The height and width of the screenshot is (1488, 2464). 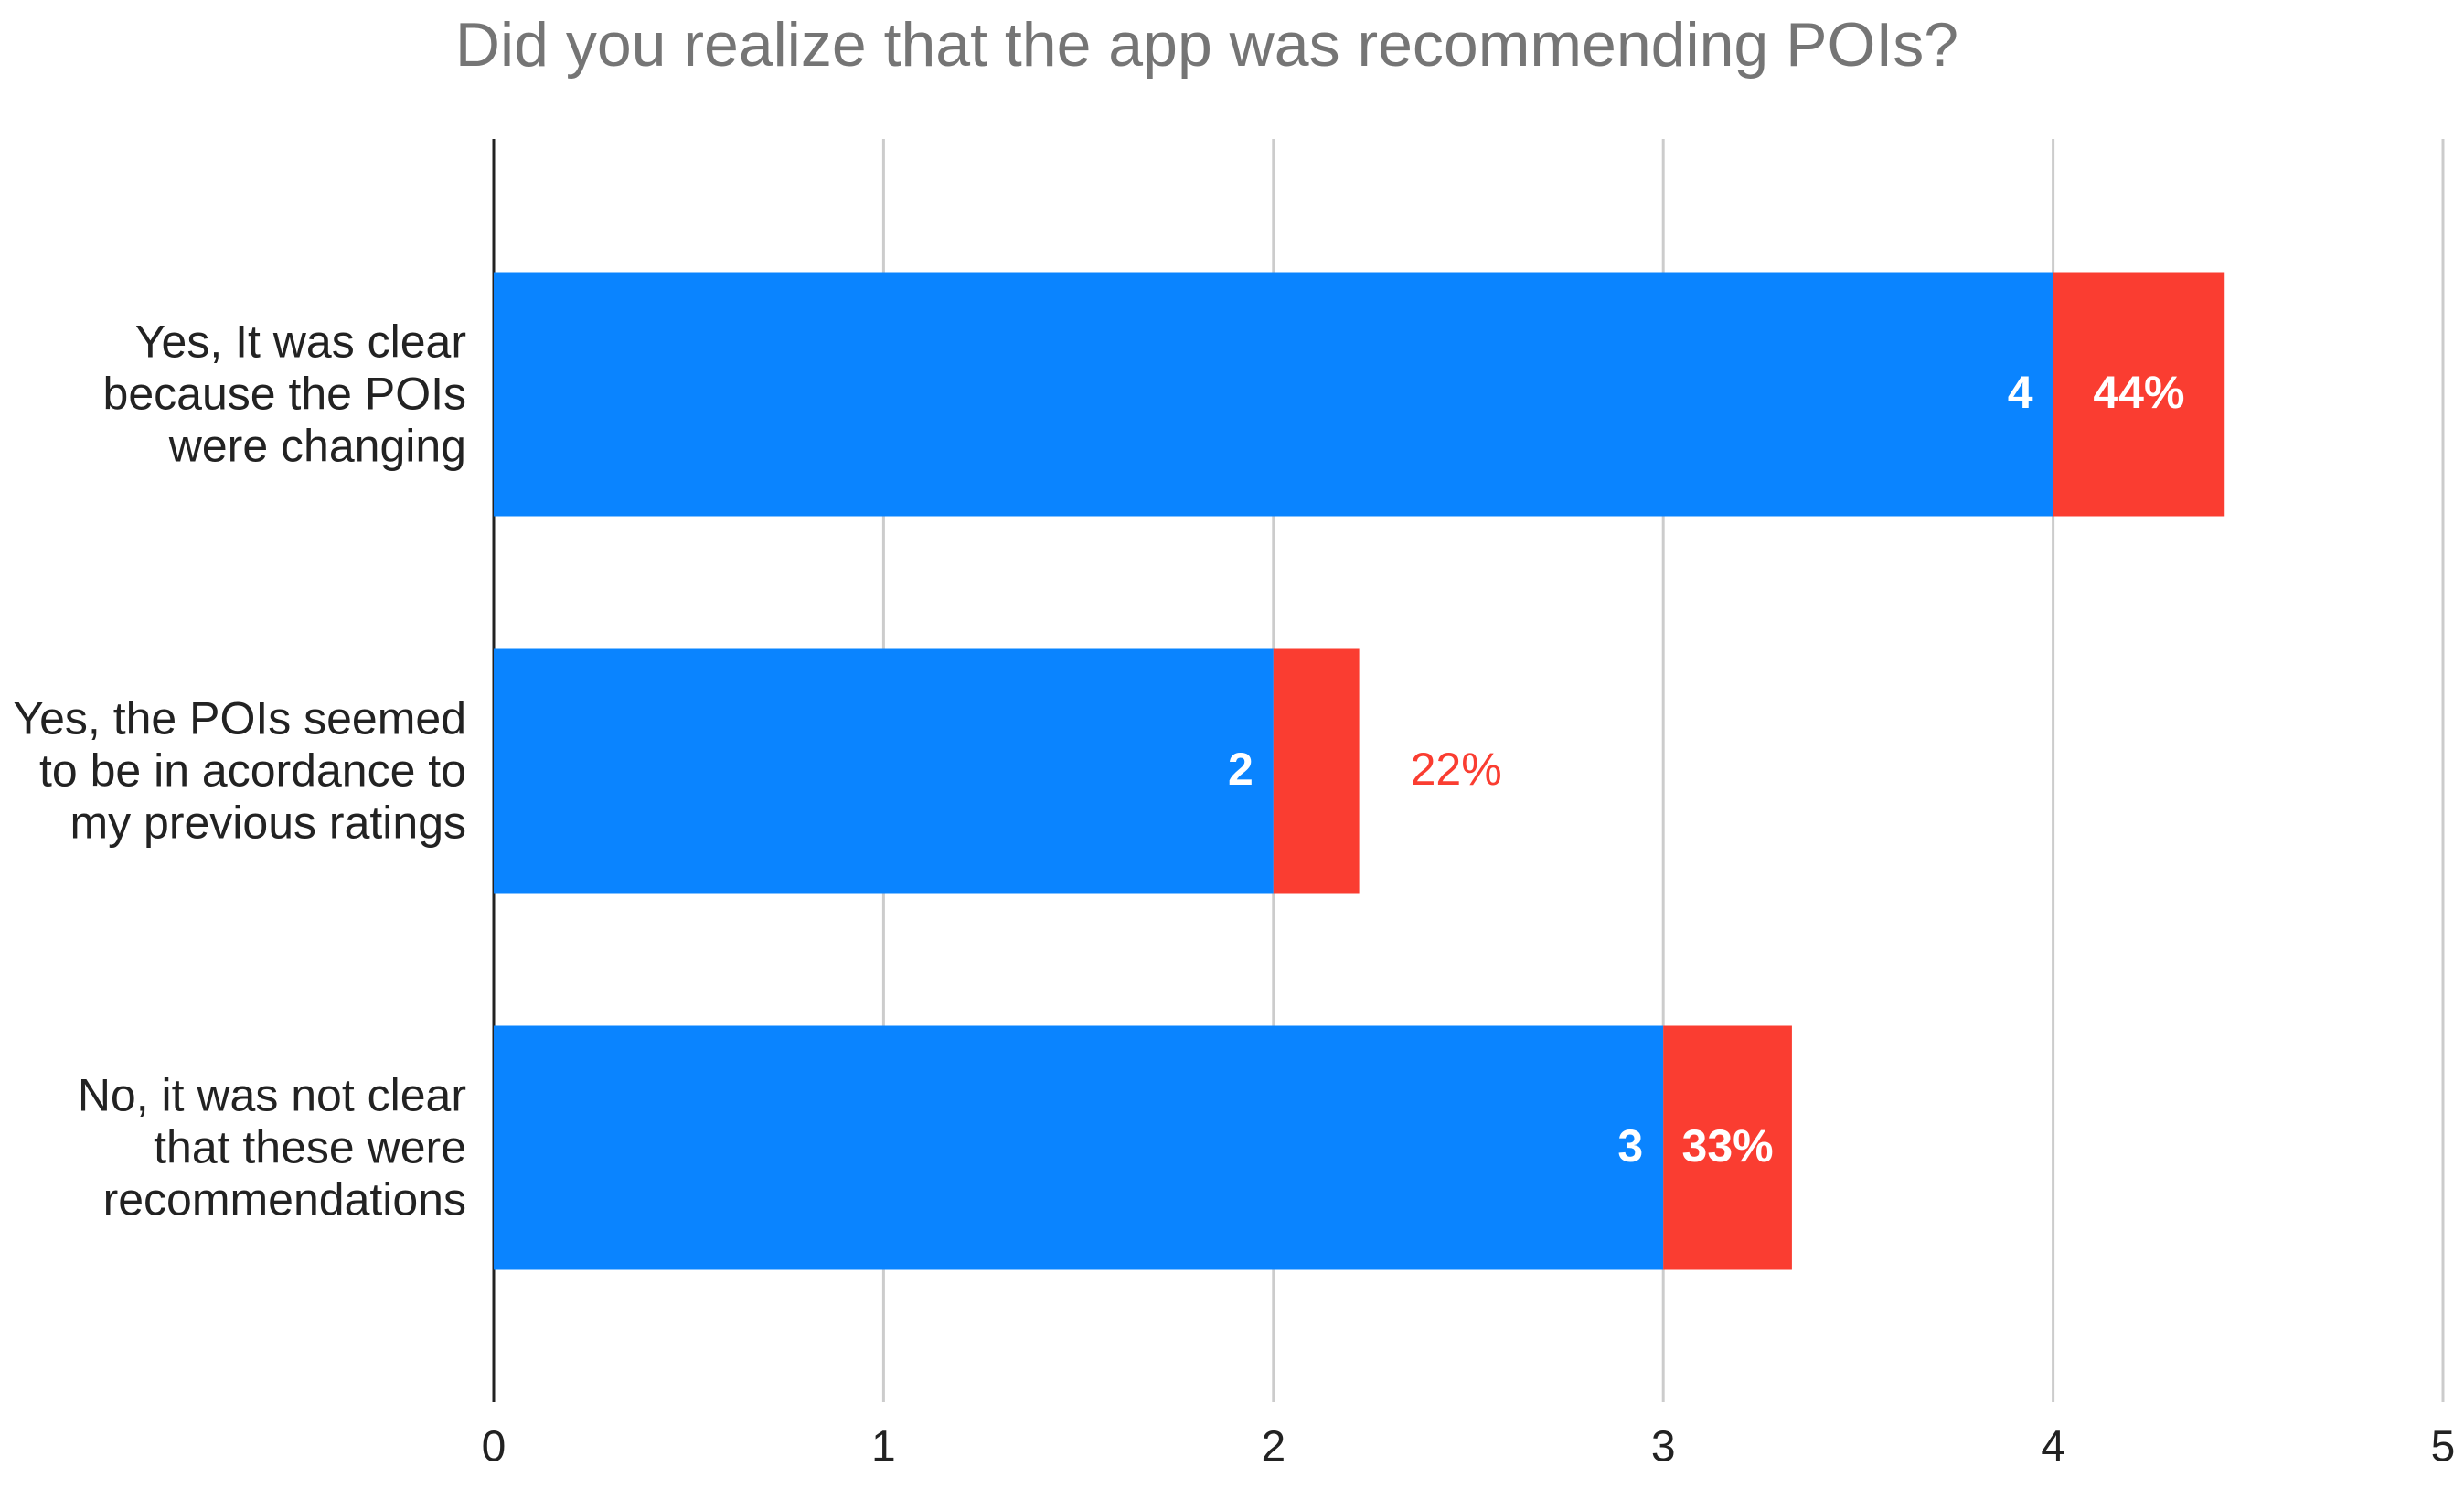 What do you see at coordinates (2053, 1447) in the screenshot?
I see `x-tick-label: 4` at bounding box center [2053, 1447].